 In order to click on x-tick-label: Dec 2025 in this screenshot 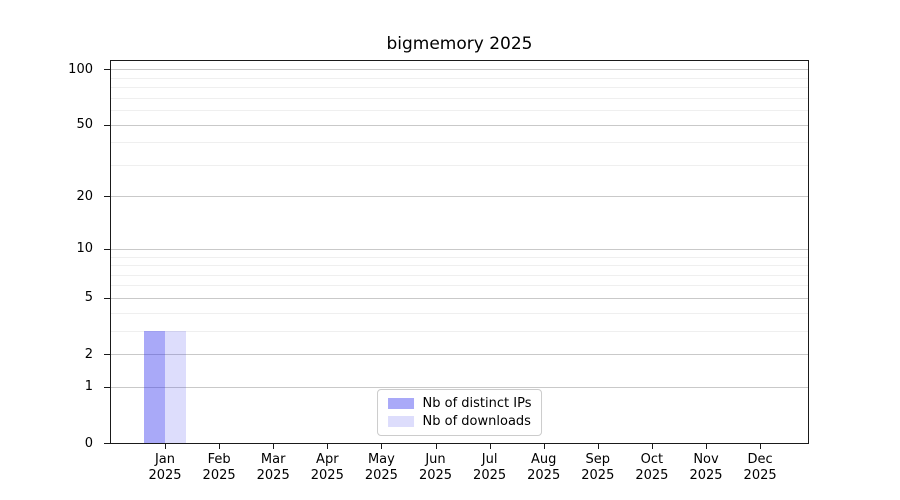, I will do `click(760, 468)`.